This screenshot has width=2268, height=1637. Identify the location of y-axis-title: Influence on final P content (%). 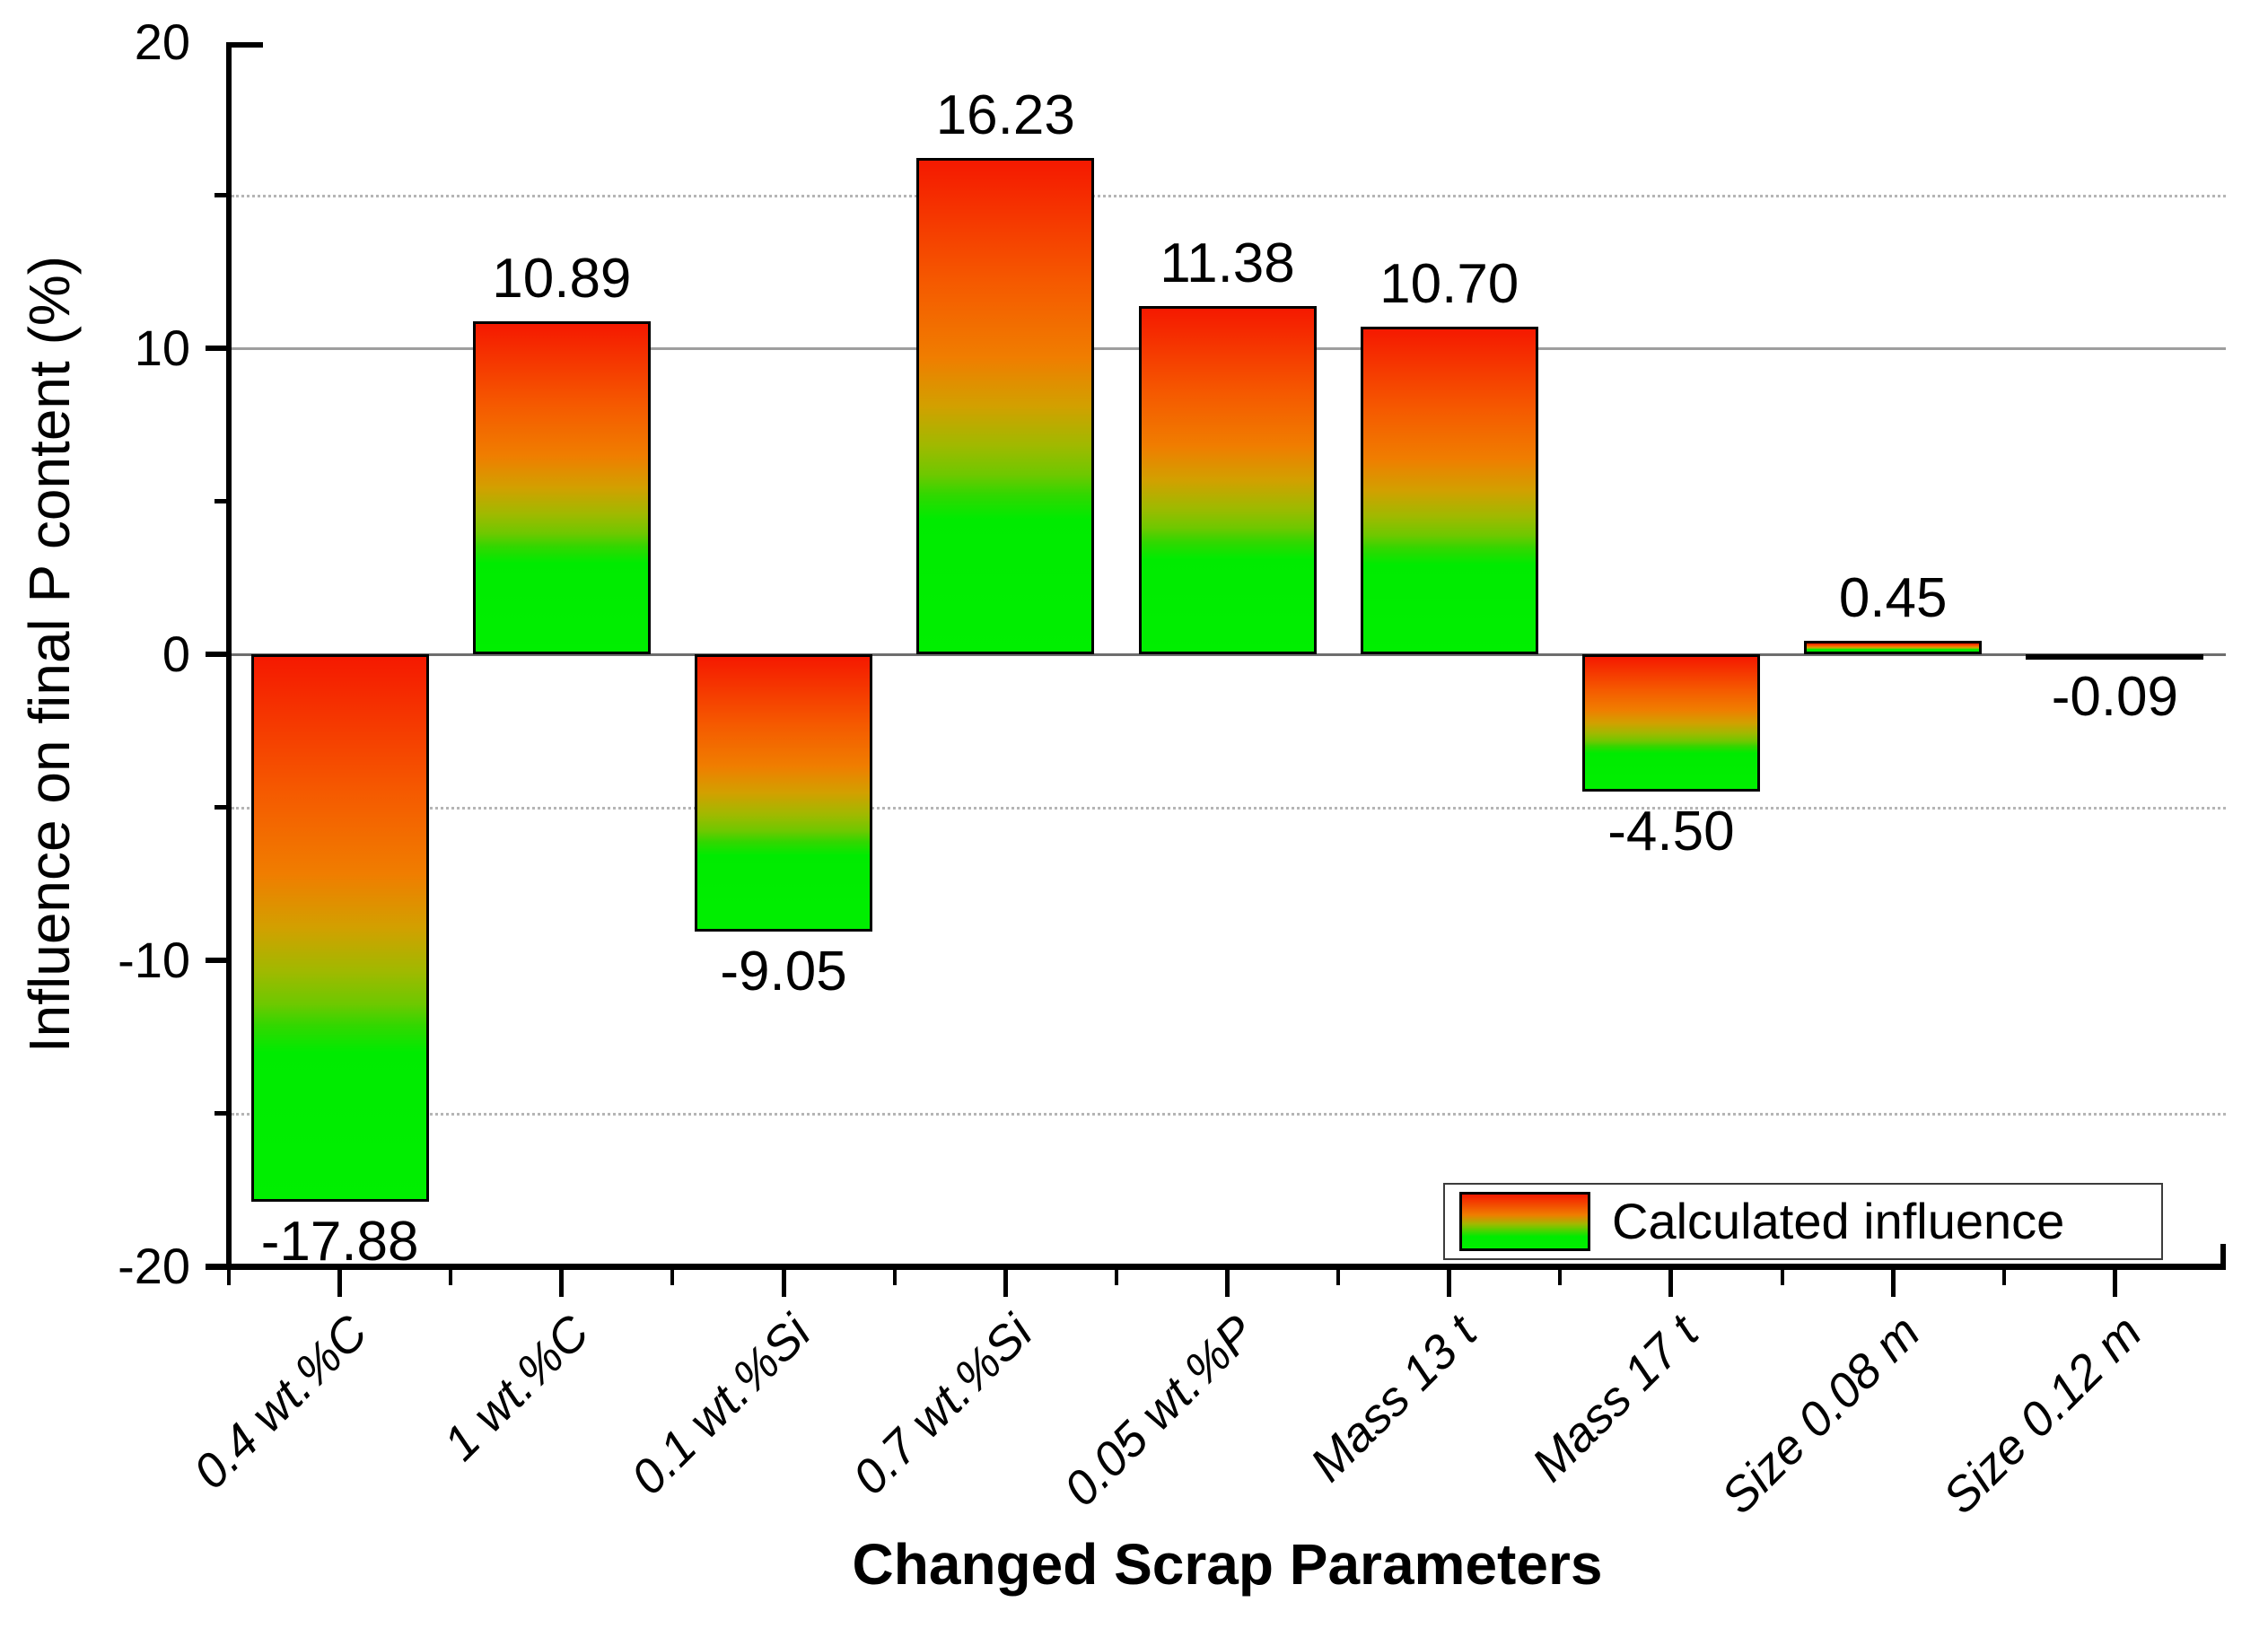
(49, 654).